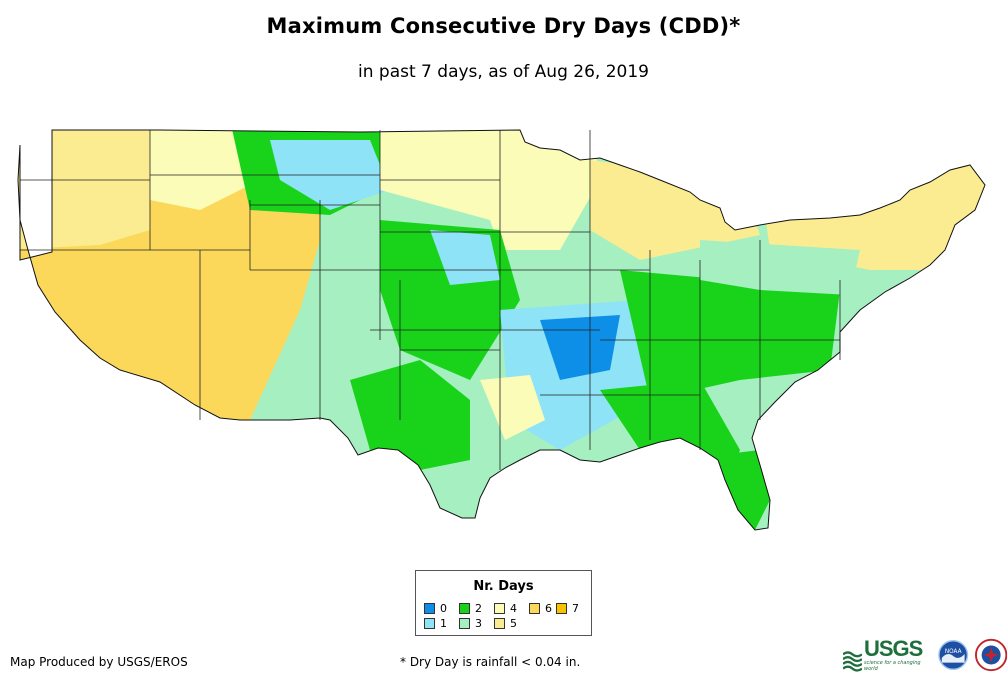  What do you see at coordinates (443, 623) in the screenshot?
I see `legend-label: 1` at bounding box center [443, 623].